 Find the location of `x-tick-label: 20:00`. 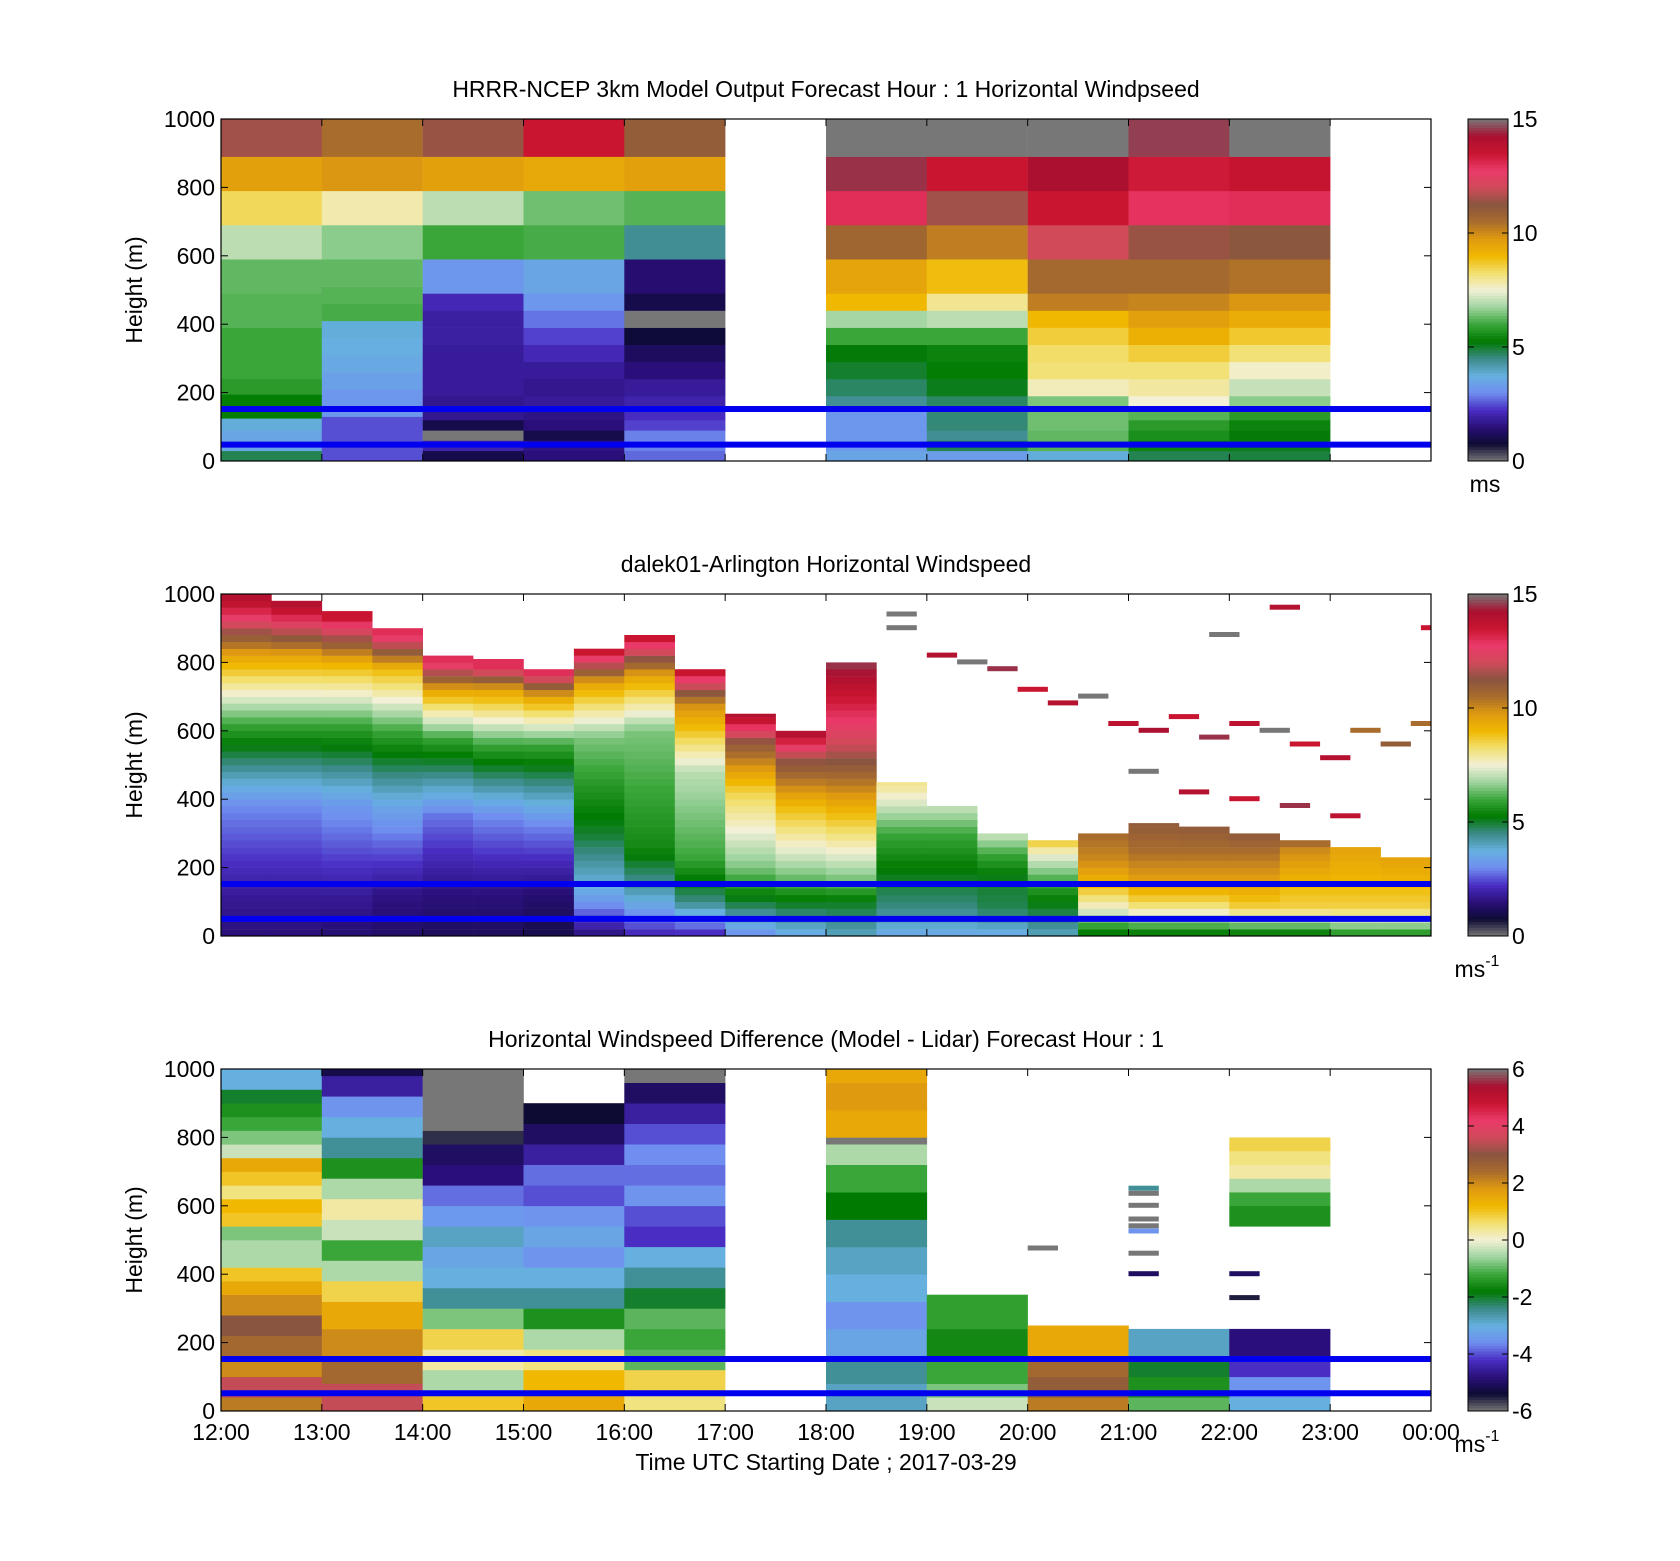

x-tick-label: 20:00 is located at coordinates (1028, 1432).